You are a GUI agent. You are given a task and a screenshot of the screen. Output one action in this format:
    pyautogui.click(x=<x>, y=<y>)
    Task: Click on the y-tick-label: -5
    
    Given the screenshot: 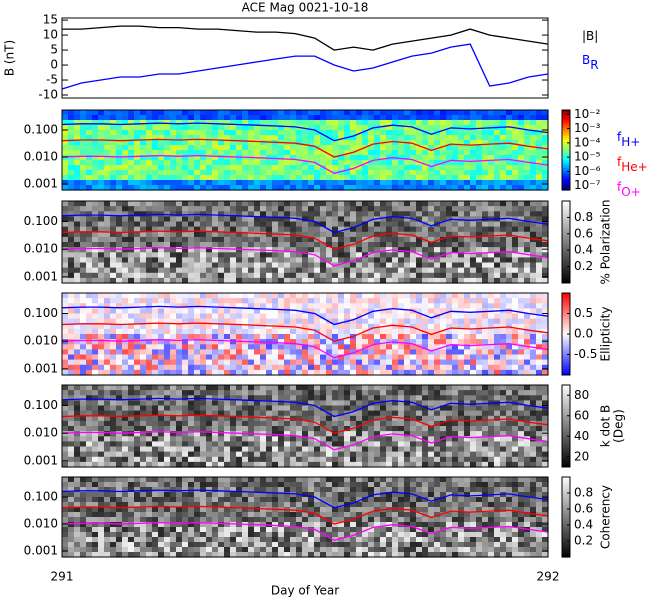 What is the action you would take?
    pyautogui.click(x=52, y=80)
    